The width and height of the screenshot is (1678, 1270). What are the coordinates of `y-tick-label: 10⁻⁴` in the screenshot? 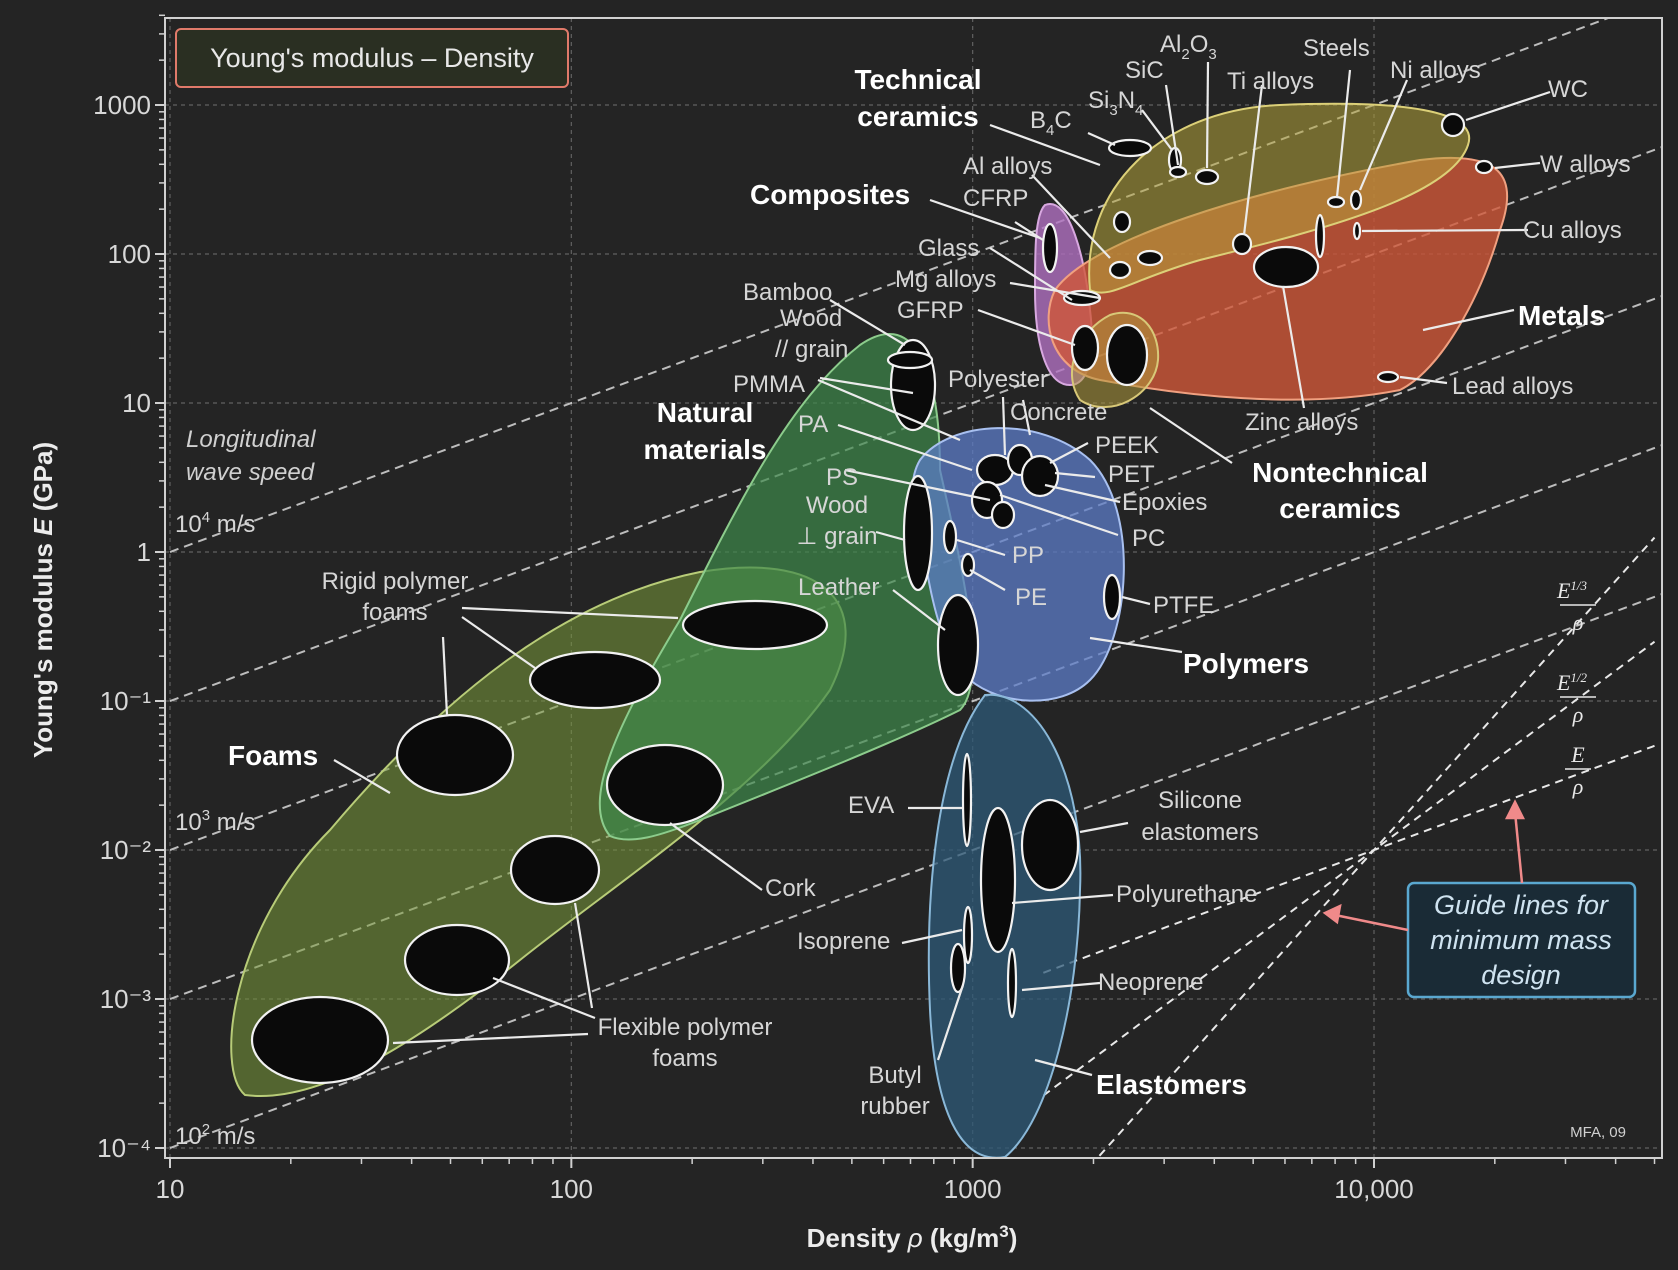 It's located at (124, 1148).